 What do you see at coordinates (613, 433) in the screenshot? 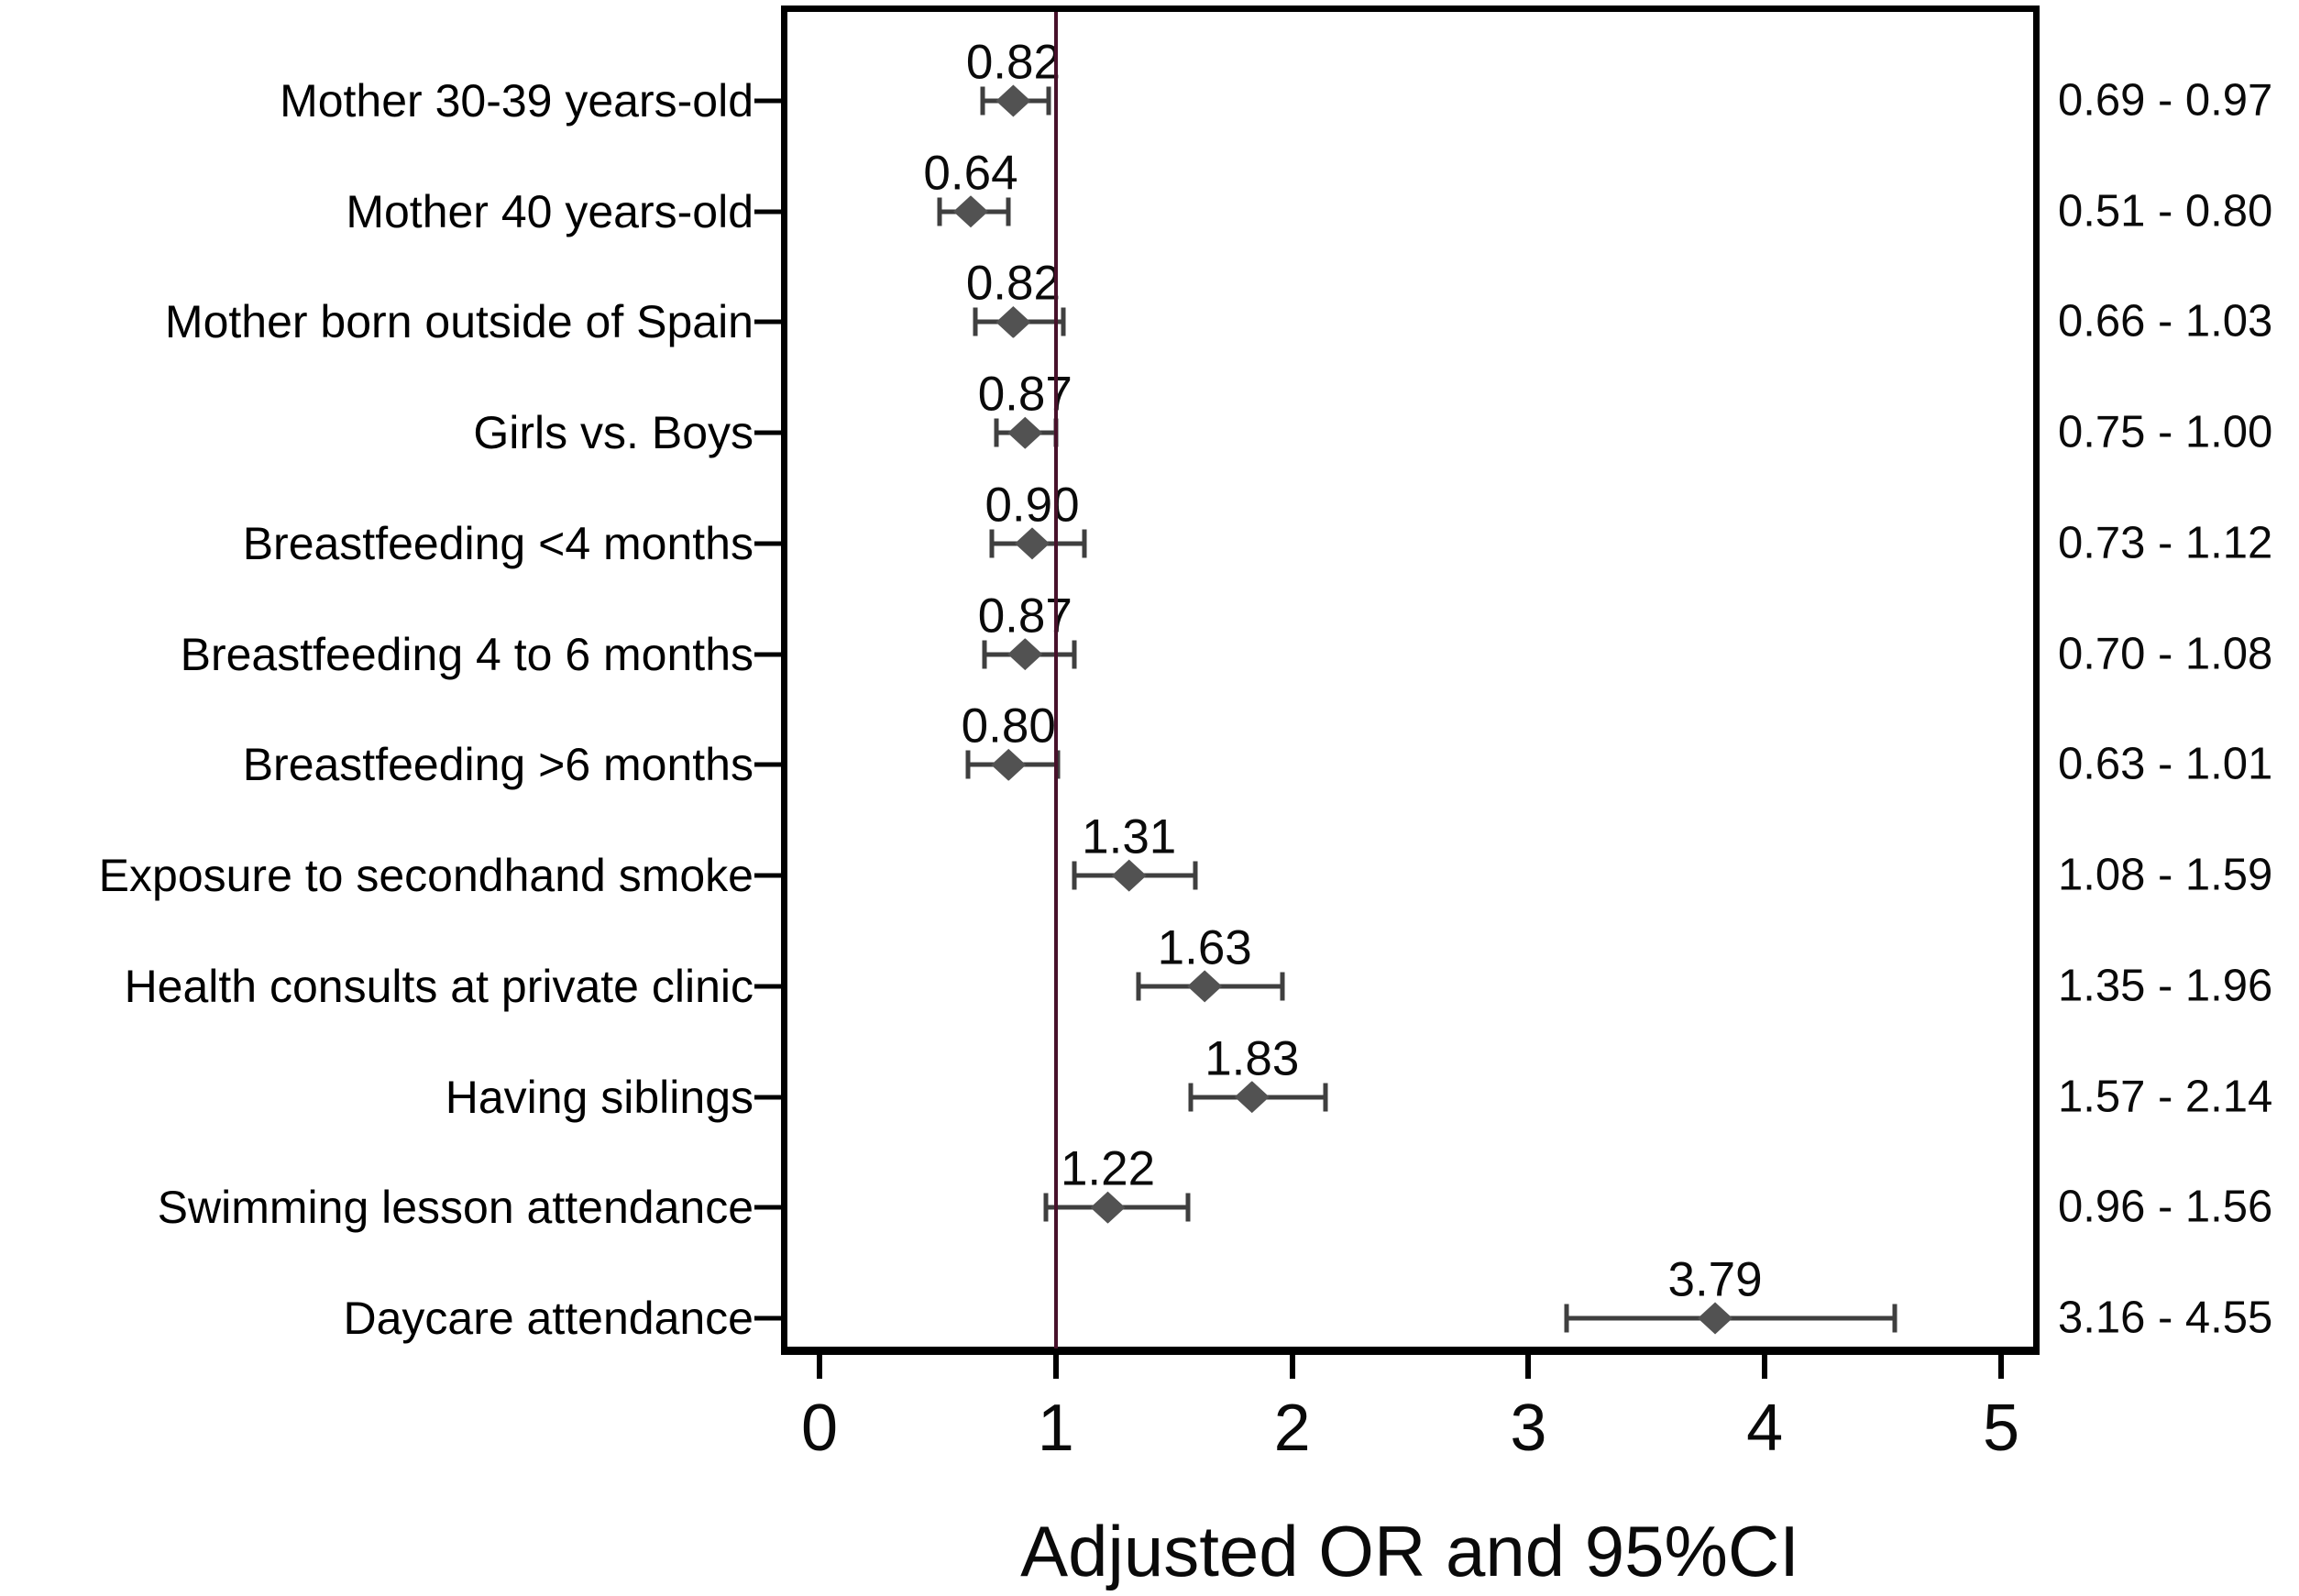
I see `category-label: Girls vs. Boys` at bounding box center [613, 433].